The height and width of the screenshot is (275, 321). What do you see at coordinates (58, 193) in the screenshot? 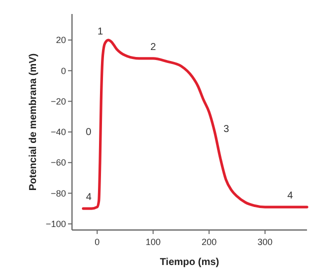
I see `y-tick-label: −80` at bounding box center [58, 193].